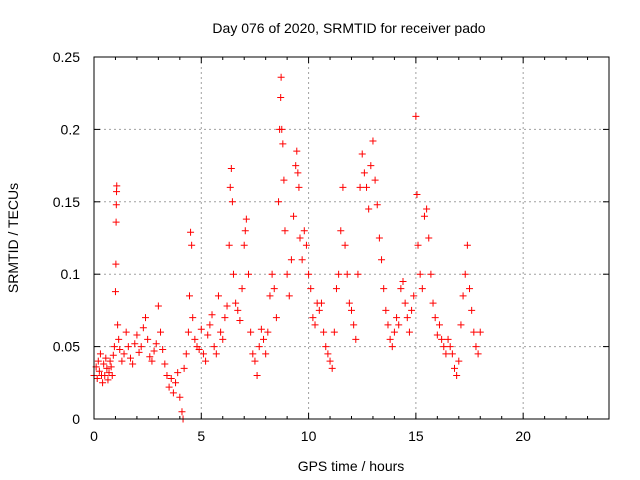  What do you see at coordinates (351, 466) in the screenshot?
I see `x-axis-label: GPS time / hours` at bounding box center [351, 466].